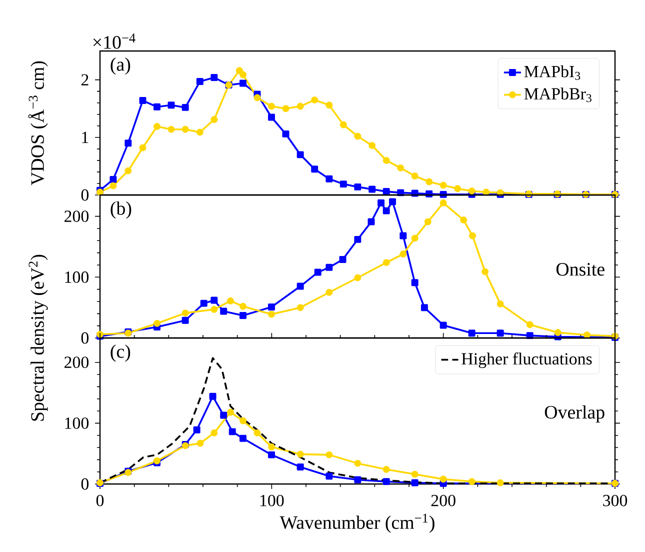 This screenshot has width=645, height=552. What do you see at coordinates (615, 500) in the screenshot?
I see `x-tick-label: 300` at bounding box center [615, 500].